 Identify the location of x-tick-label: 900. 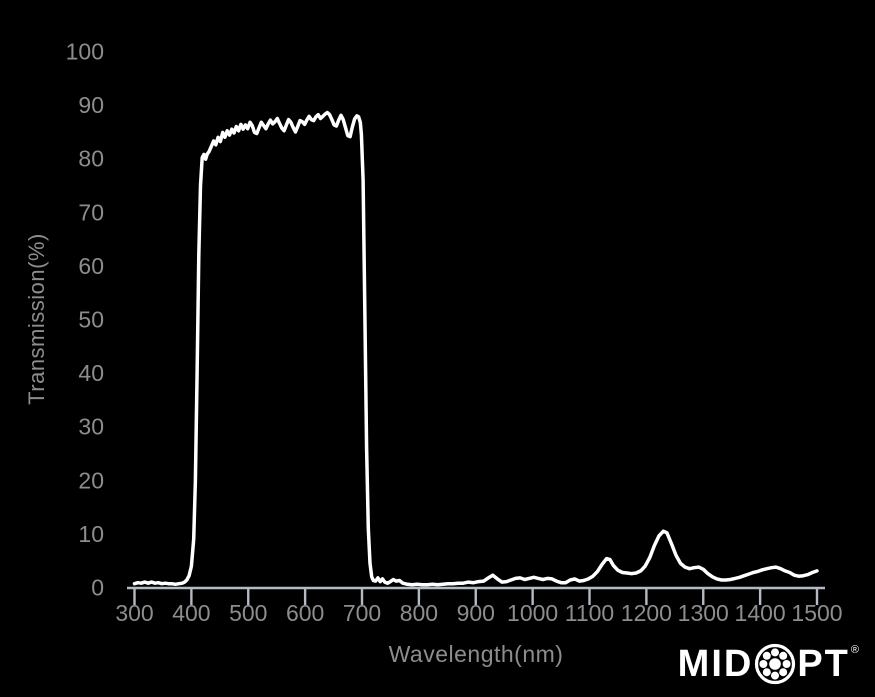
(476, 613).